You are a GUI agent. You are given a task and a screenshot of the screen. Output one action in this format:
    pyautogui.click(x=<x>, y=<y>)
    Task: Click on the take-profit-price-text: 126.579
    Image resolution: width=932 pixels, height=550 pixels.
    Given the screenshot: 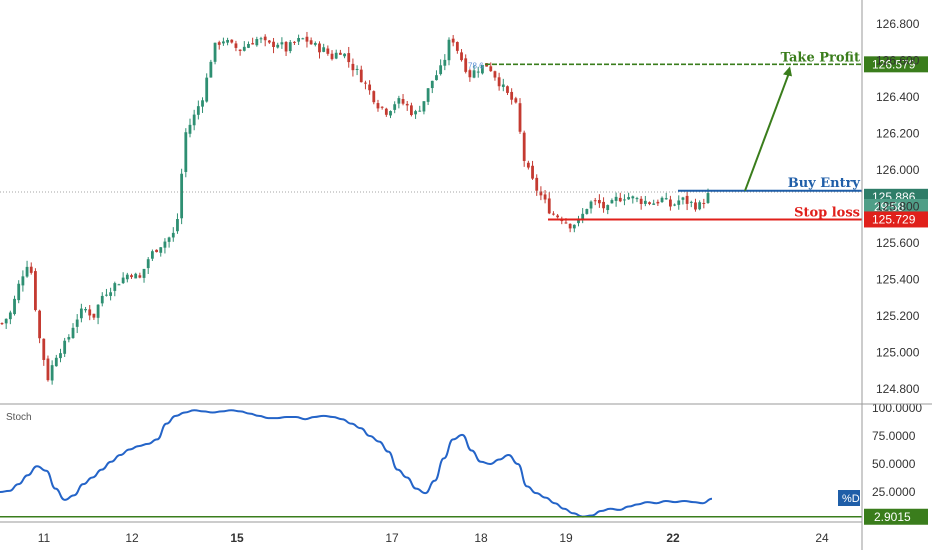 What is the action you would take?
    pyautogui.click(x=894, y=64)
    